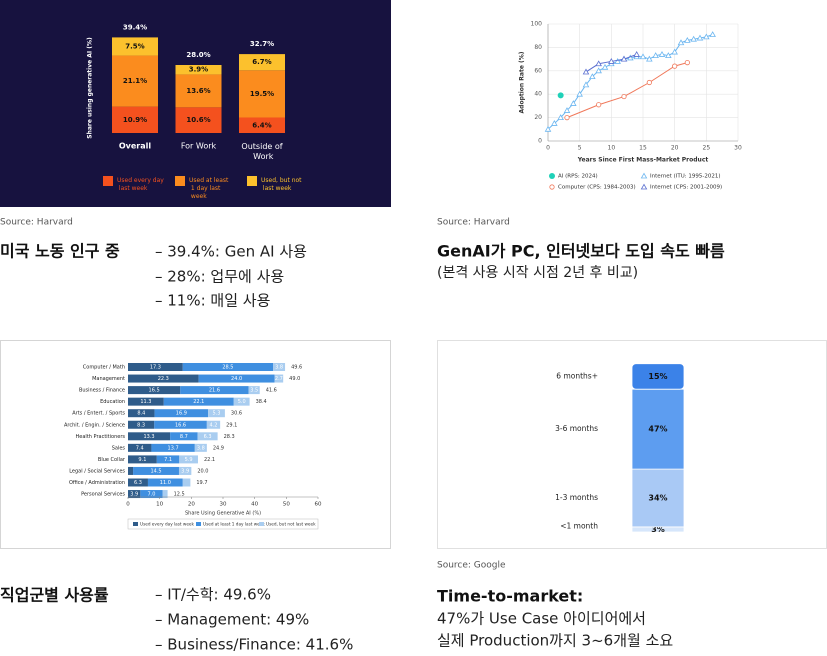 This screenshot has height=656, width=827. Describe the element at coordinates (579, 525) in the screenshot. I see `category-label: <1 month` at that location.